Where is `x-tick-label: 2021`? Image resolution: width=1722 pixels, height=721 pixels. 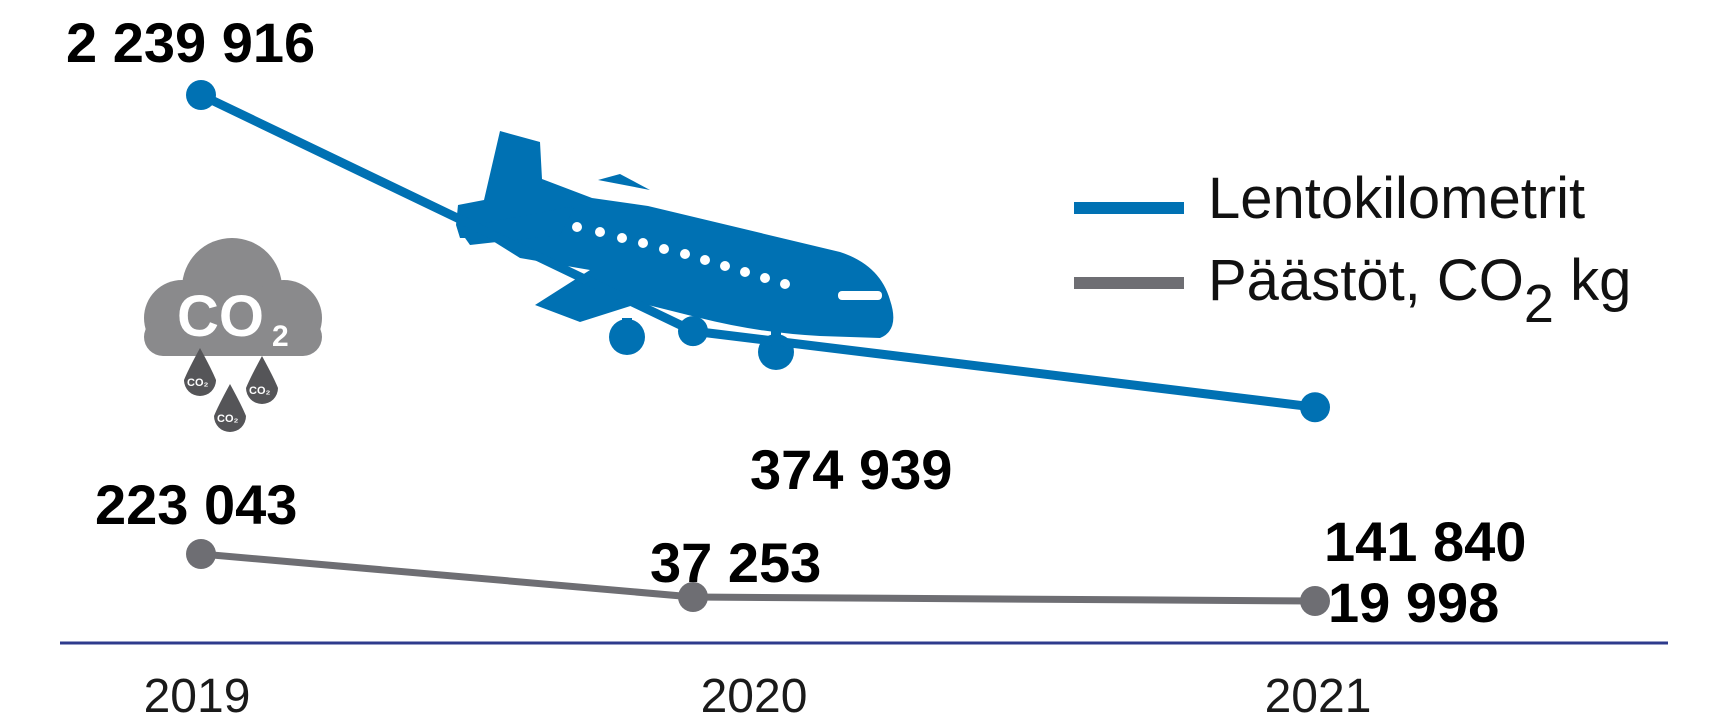
x-tick-label: 2021 is located at coordinates (1318, 695).